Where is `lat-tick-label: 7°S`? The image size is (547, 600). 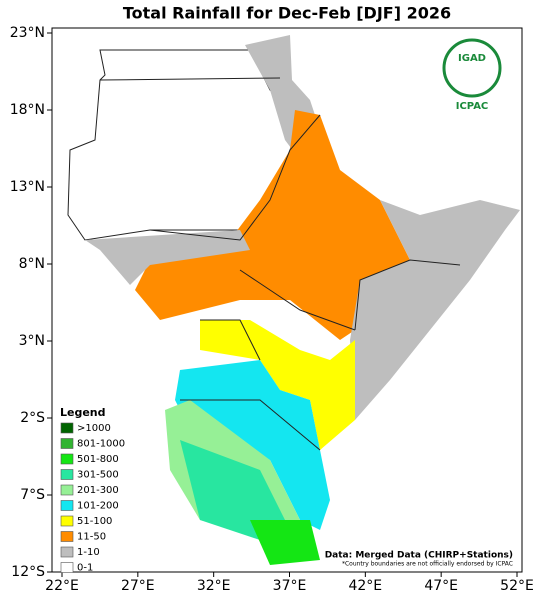 lat-tick-label: 7°S is located at coordinates (32, 495).